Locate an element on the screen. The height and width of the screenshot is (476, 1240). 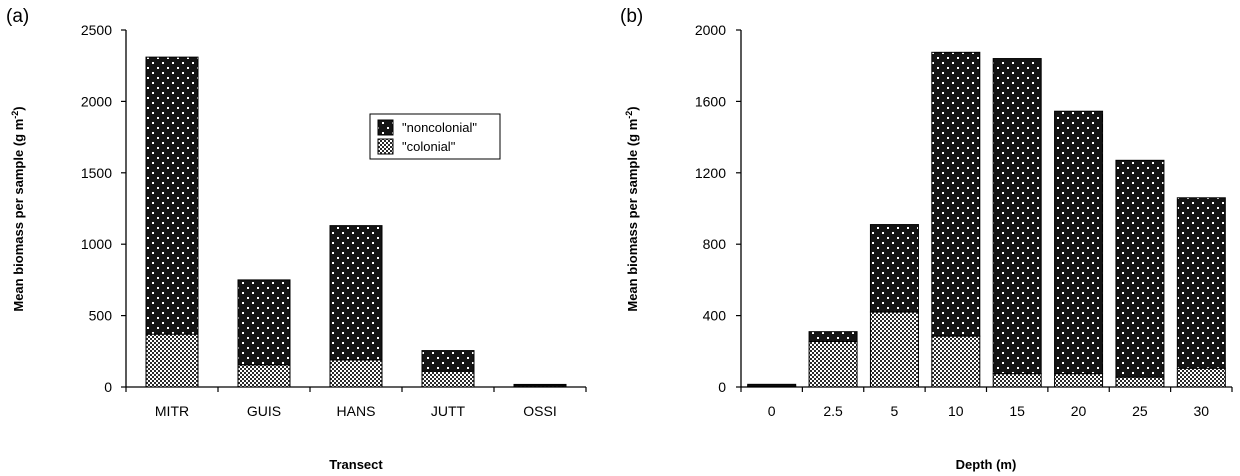
legend-swatch-noncolonial is located at coordinates (385, 127).